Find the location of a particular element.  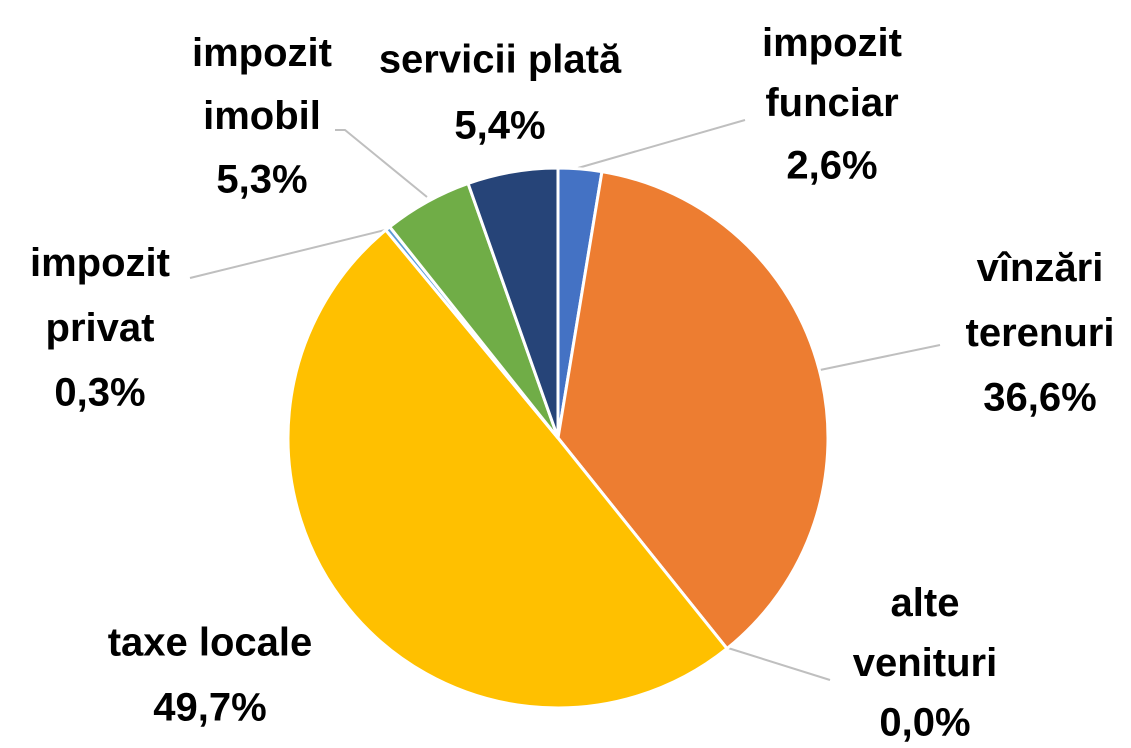

slice-label: vînzări terenuri is located at coordinates (1040, 300).